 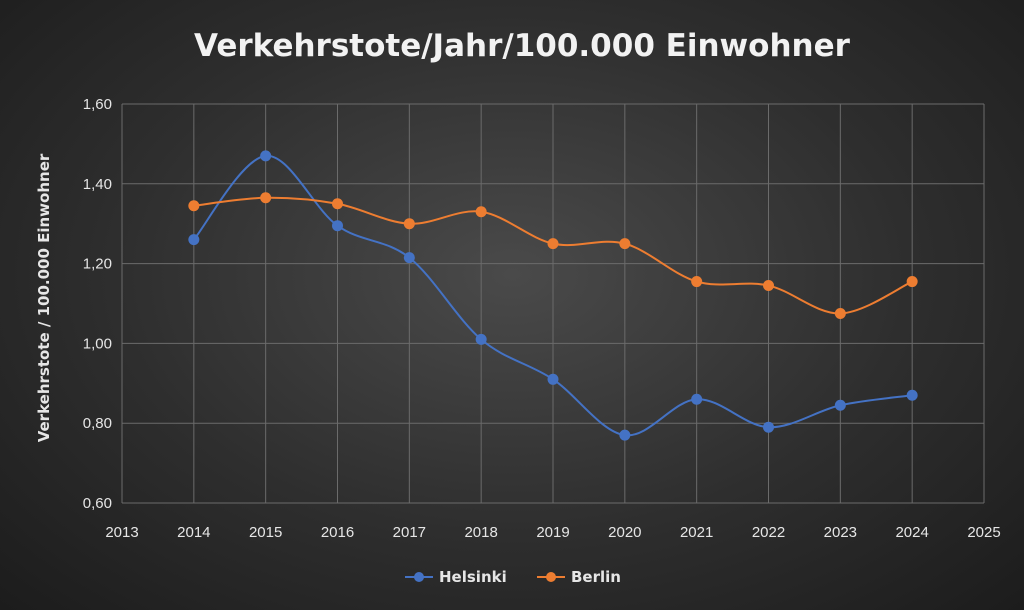 I want to click on x-tick-label: 2021, so click(x=696, y=532).